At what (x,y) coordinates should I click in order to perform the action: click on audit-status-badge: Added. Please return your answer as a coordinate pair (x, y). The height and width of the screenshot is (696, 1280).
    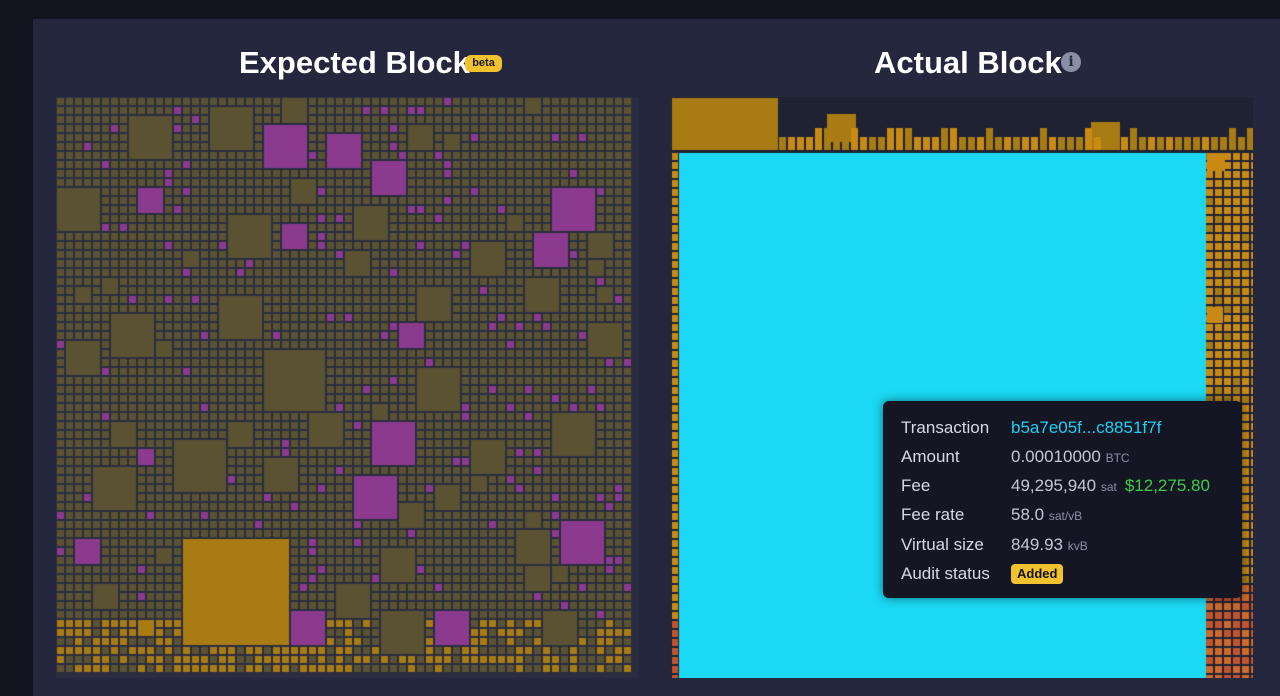
    Looking at the image, I should click on (1037, 574).